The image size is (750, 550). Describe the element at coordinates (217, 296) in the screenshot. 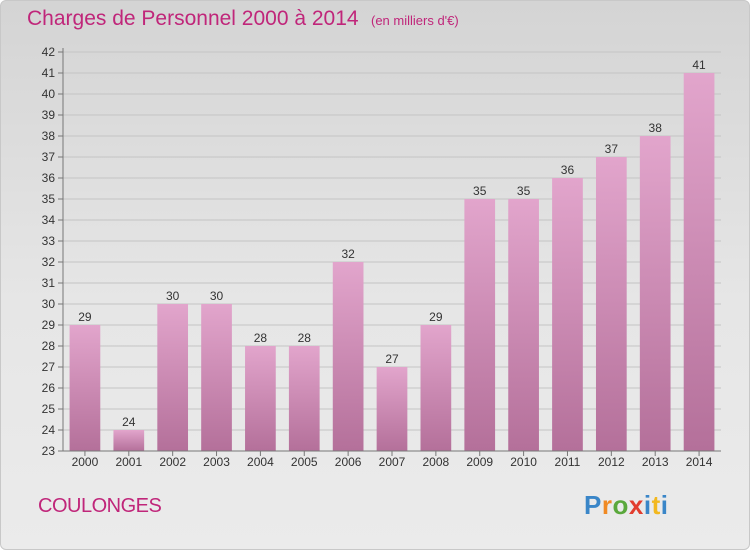

I see `data-label-2003: 30` at that location.